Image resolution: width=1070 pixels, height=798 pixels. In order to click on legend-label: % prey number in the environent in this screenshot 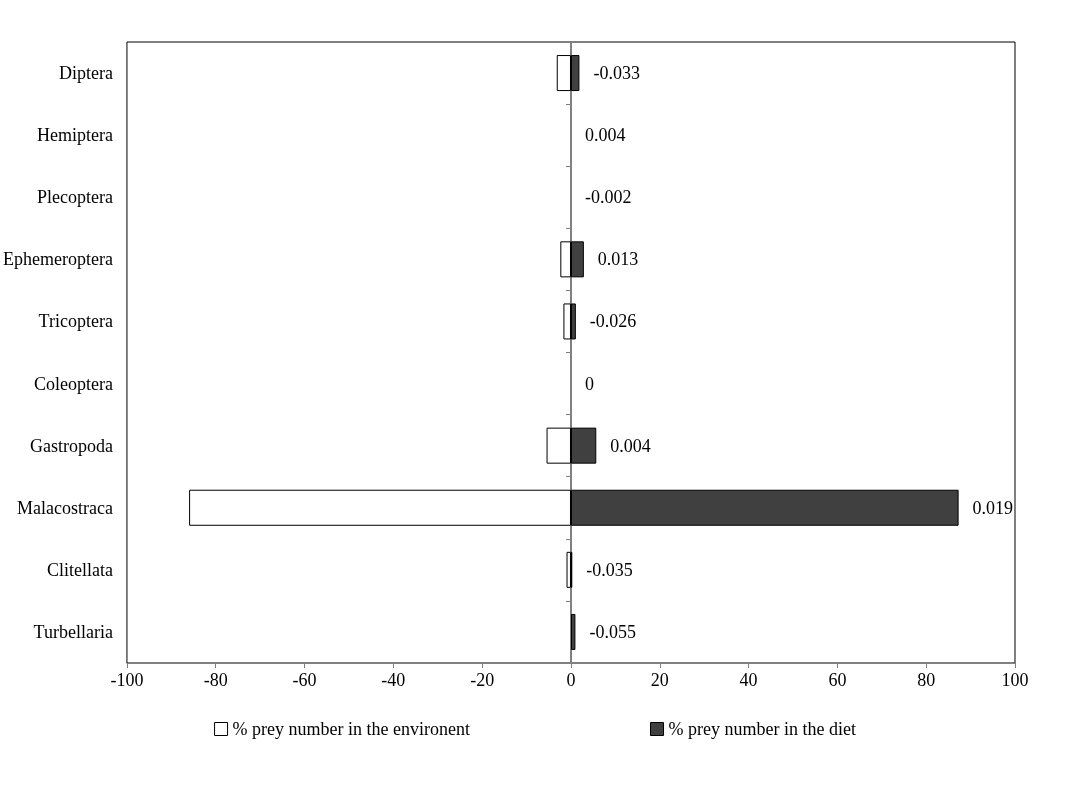, I will do `click(351, 729)`.